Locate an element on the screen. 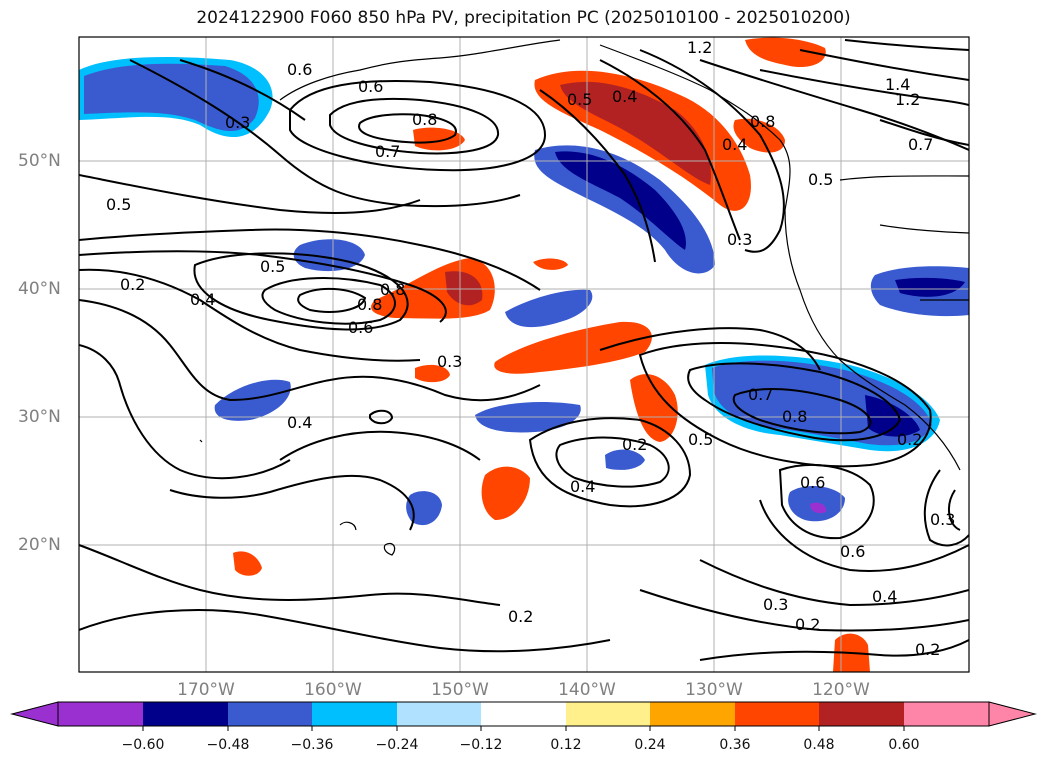 This screenshot has height=765, width=1047. colorbar-tick: −0.12 is located at coordinates (481, 745).